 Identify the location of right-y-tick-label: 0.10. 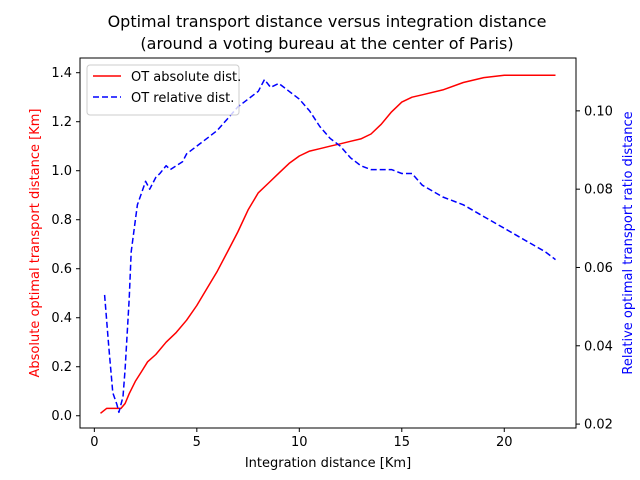
(598, 111).